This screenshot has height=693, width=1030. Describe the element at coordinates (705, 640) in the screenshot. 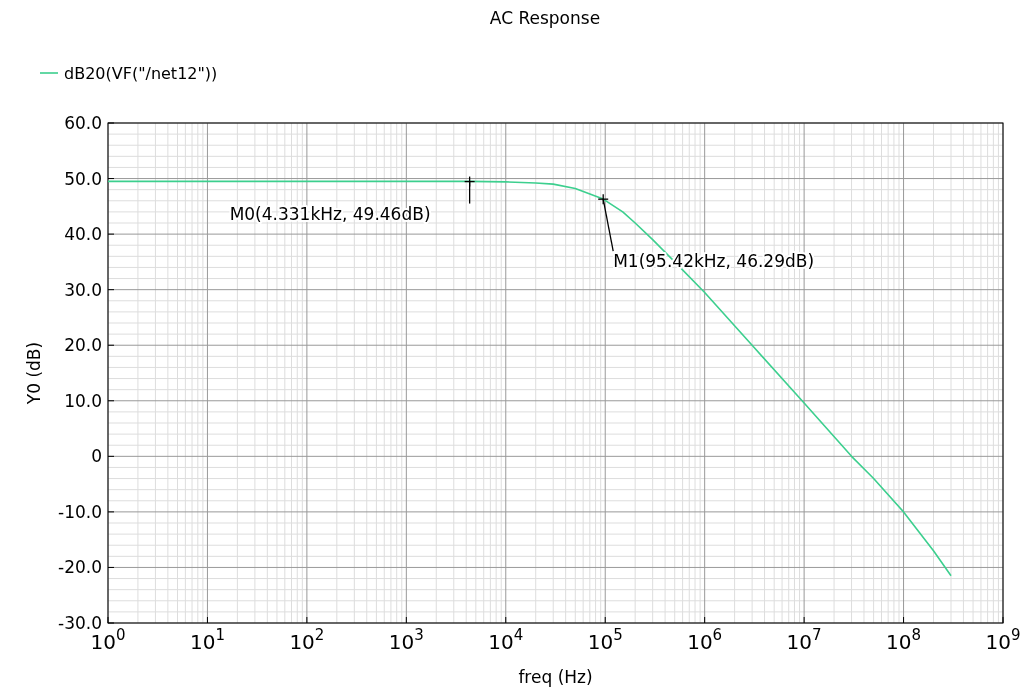

I see `x-tick-label: 10$^{6}$` at that location.